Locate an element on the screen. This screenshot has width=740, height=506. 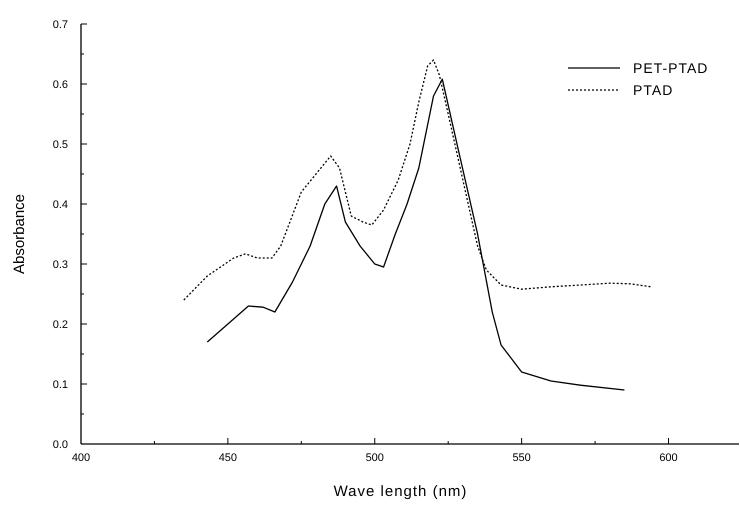
text: 0.0 is located at coordinates (60, 445).